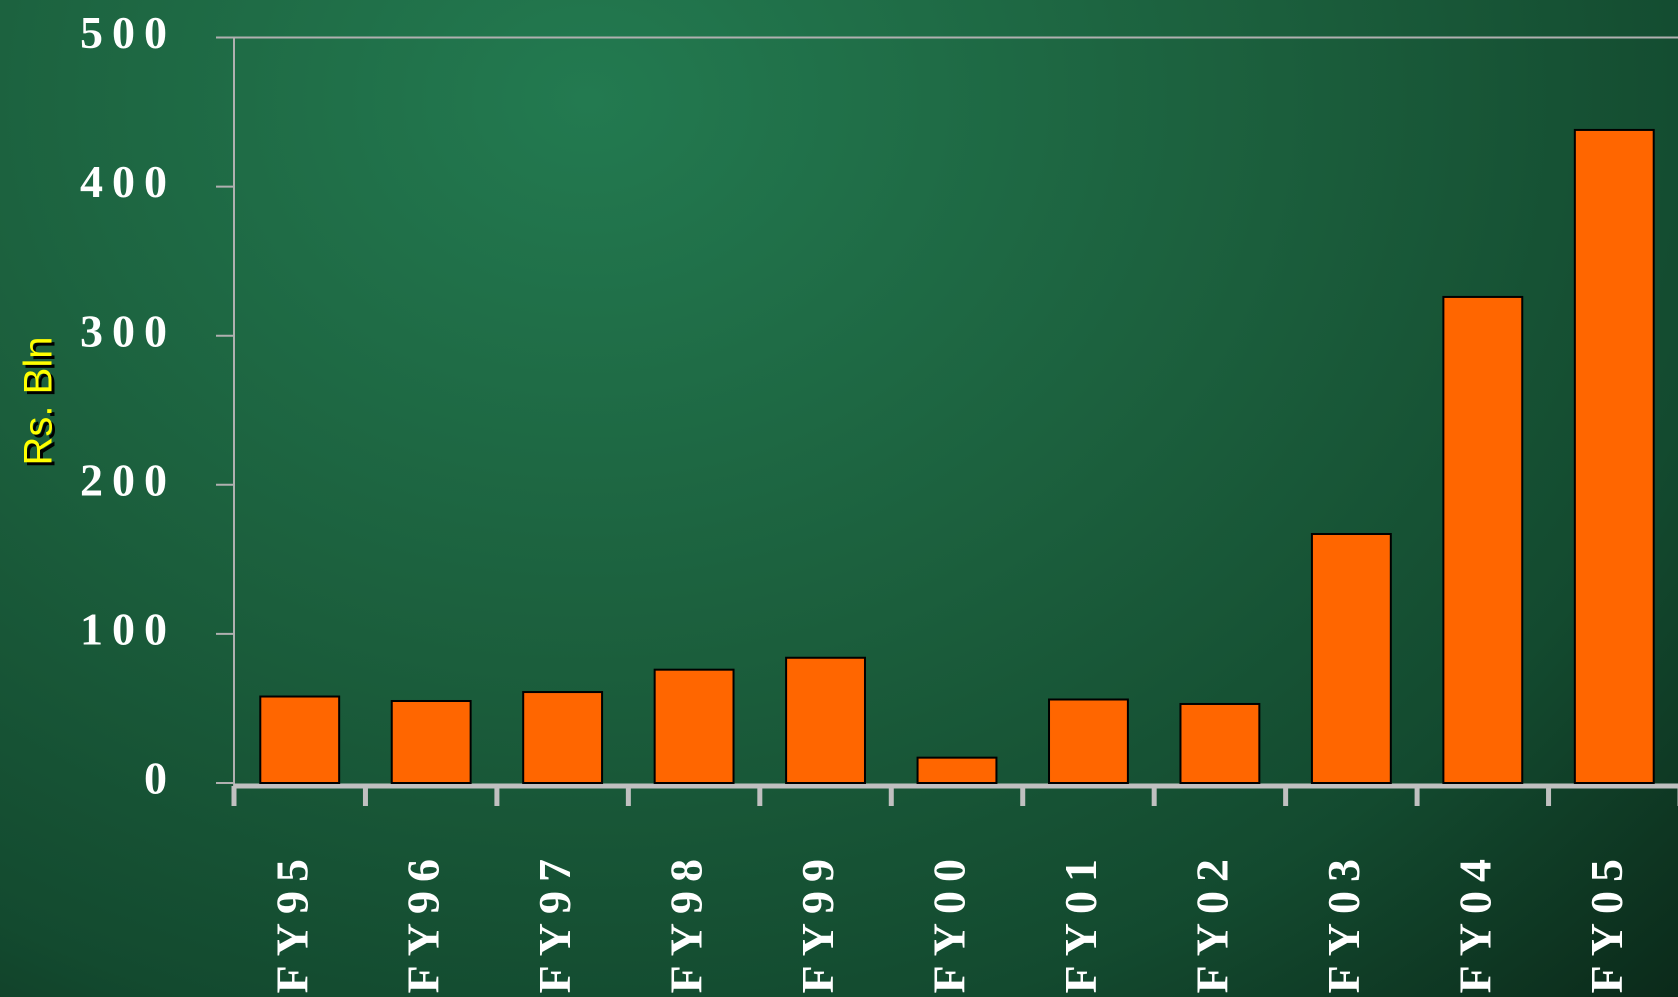  Describe the element at coordinates (554, 921) in the screenshot. I see `x-tick-label: FY97` at that location.